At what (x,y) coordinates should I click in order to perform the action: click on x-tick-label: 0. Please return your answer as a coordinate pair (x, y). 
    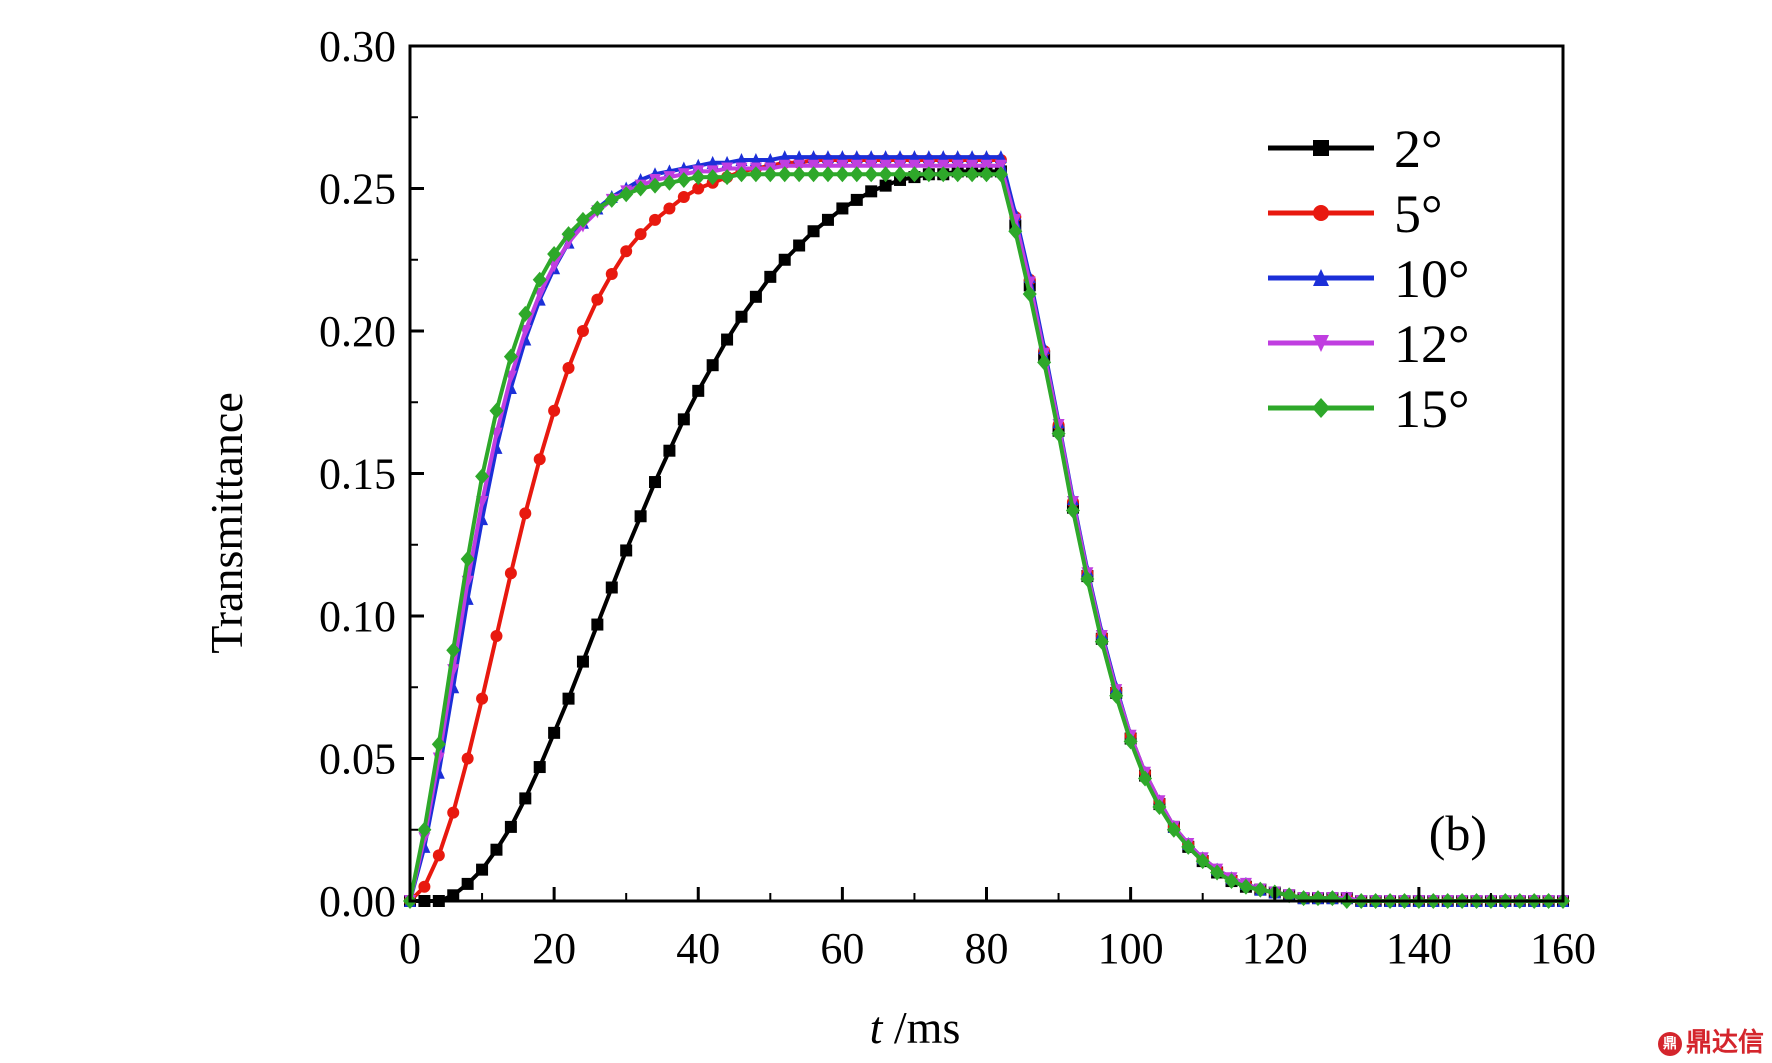
    Looking at the image, I should click on (410, 948).